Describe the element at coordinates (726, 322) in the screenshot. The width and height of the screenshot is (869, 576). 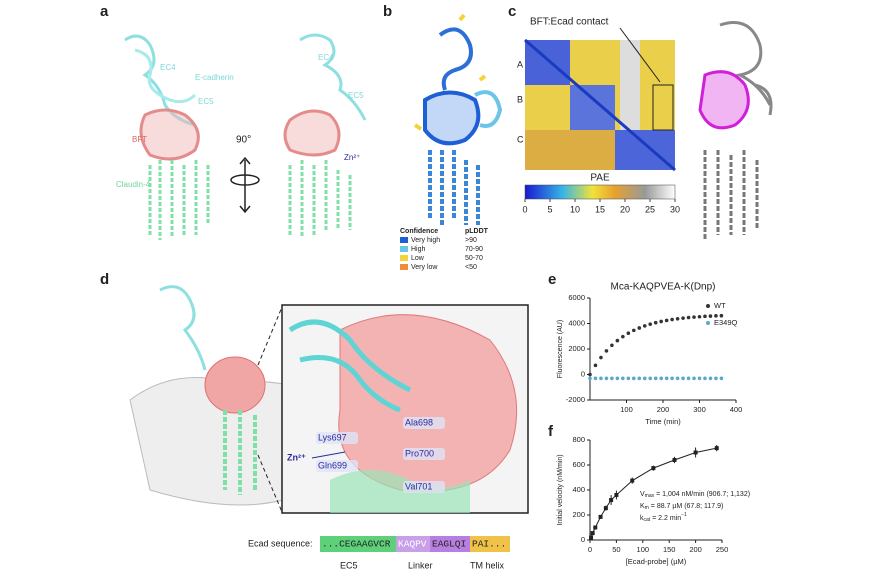
I see `legend-label: E349Q` at that location.